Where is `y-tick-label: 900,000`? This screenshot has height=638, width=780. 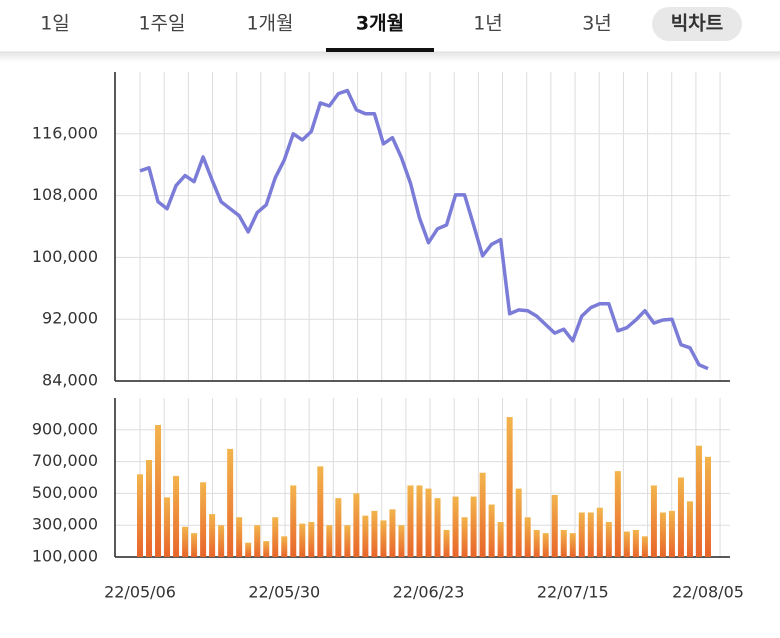 y-tick-label: 900,000 is located at coordinates (65, 428).